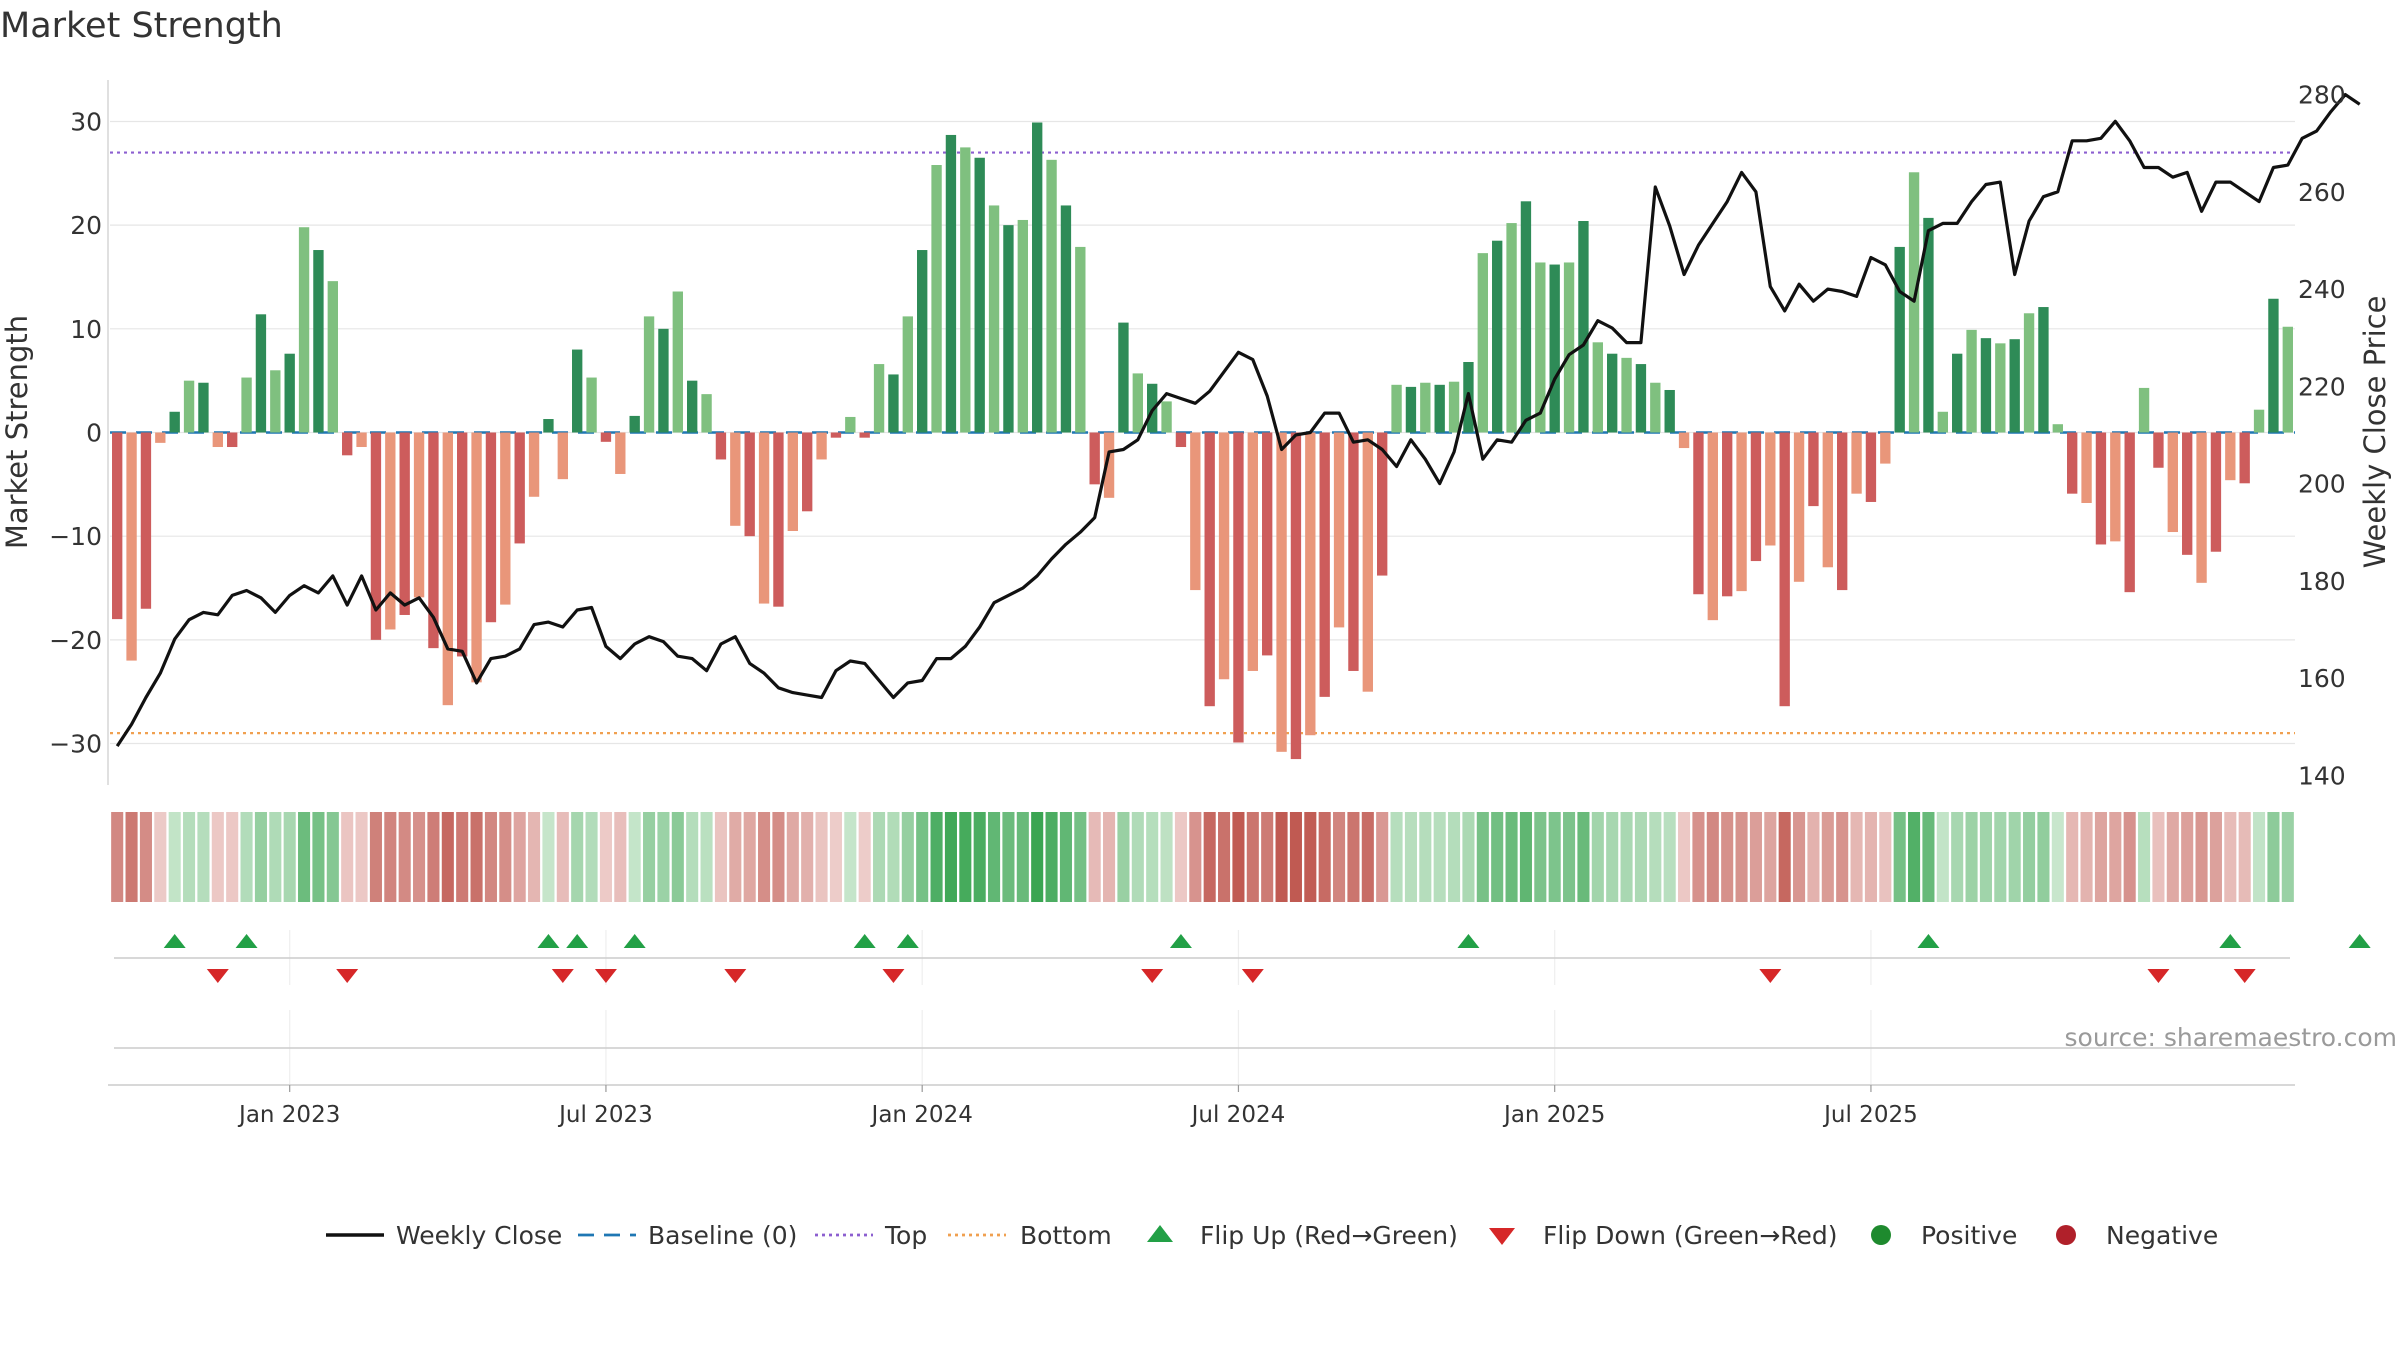 This screenshot has width=2400, height=1350. Describe the element at coordinates (605, 1115) in the screenshot. I see `x-tick-label: Jul 2023` at that location.